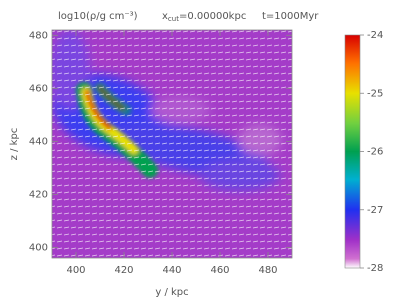  I want to click on y-tick-label: 460, so click(38, 88).